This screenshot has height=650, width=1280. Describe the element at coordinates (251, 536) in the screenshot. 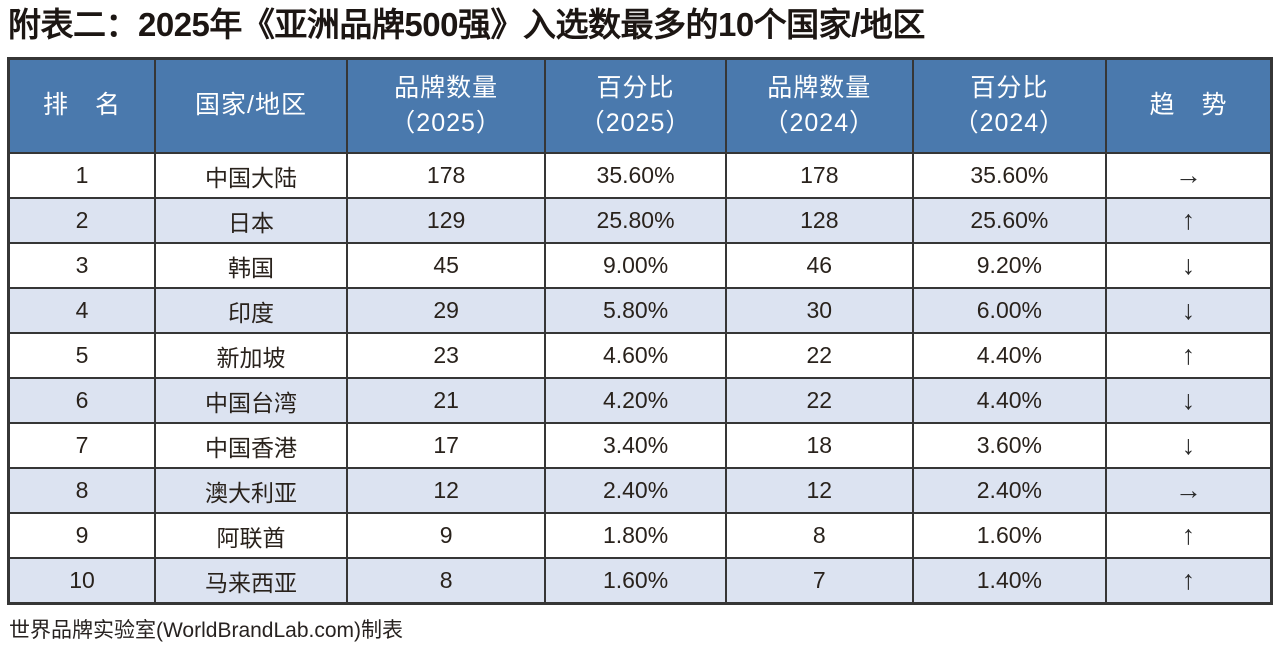

I see `cell-country: 阿联酋` at that location.